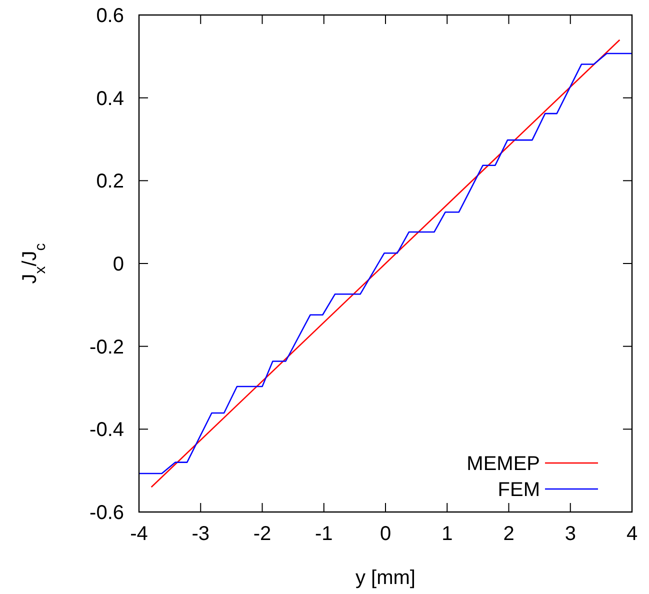 The image size is (649, 594). What do you see at coordinates (323, 534) in the screenshot?
I see `x-tick-label: -1` at bounding box center [323, 534].